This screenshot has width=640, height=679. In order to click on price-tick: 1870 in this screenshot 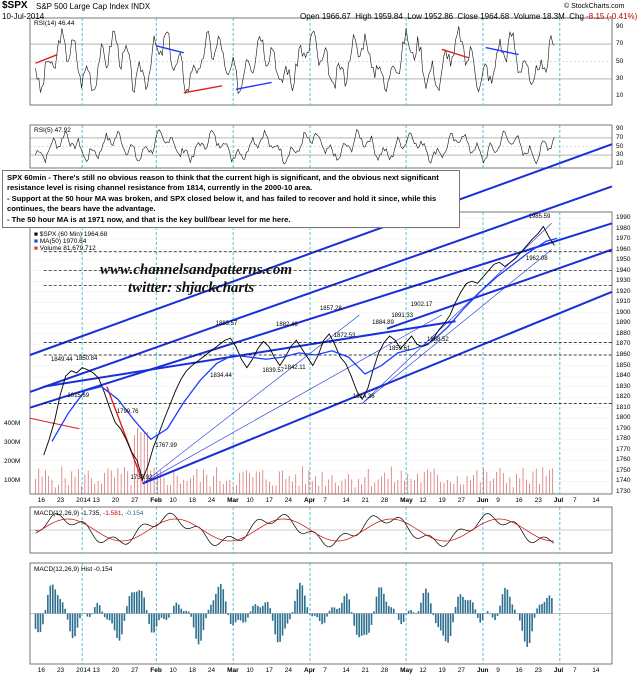, I will do `click(623, 344)`.